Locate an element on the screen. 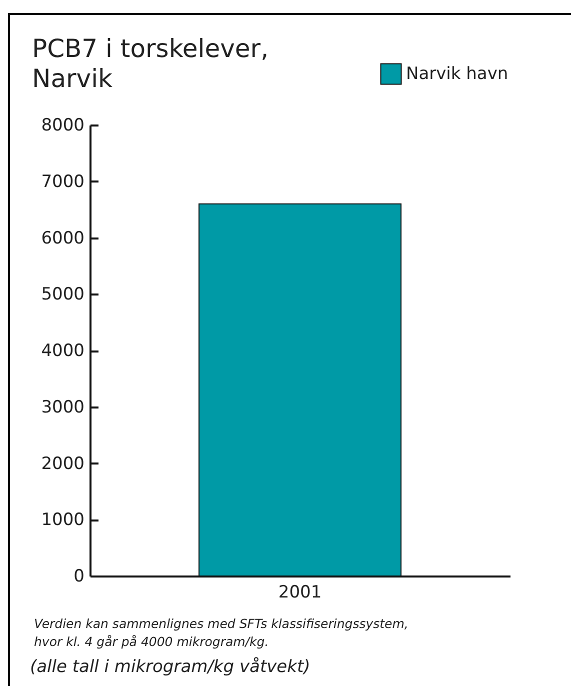  y-tick-label: 1000 is located at coordinates (62, 520).